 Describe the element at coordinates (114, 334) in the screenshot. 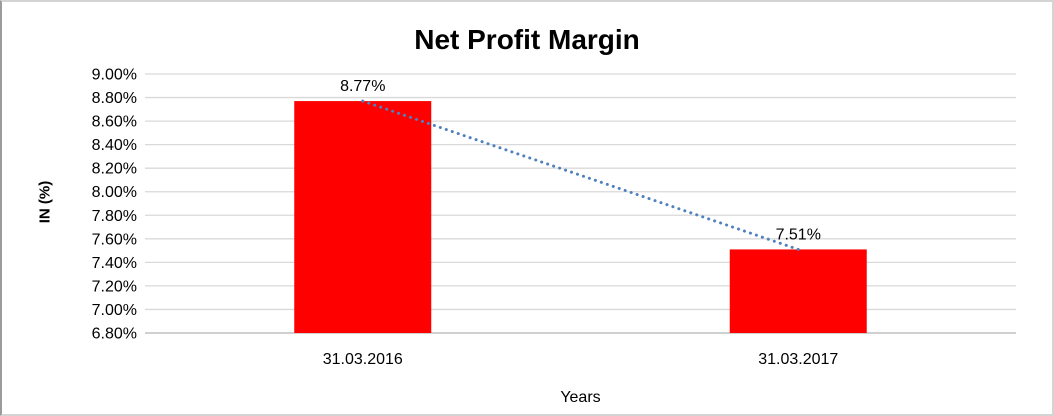

I see `y-tick-label: 6.80%` at that location.